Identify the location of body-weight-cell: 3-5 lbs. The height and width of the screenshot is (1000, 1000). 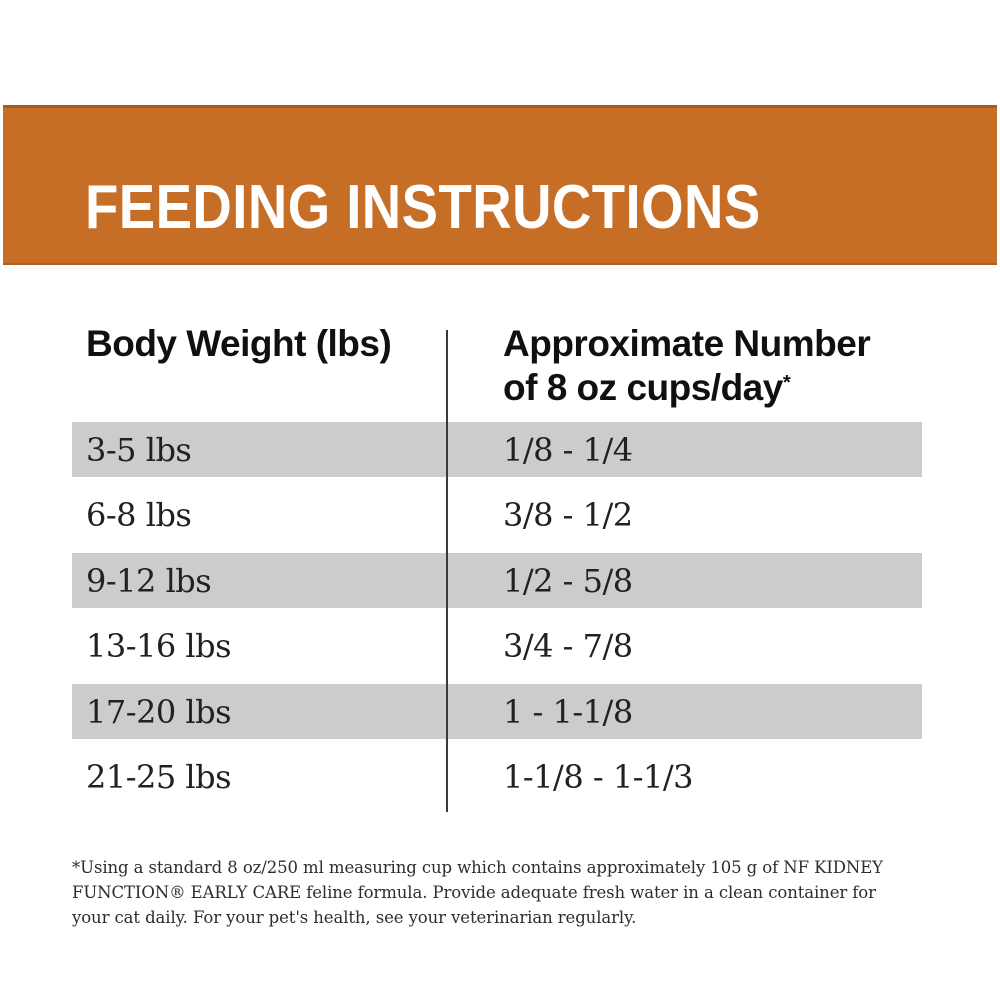
(139, 449).